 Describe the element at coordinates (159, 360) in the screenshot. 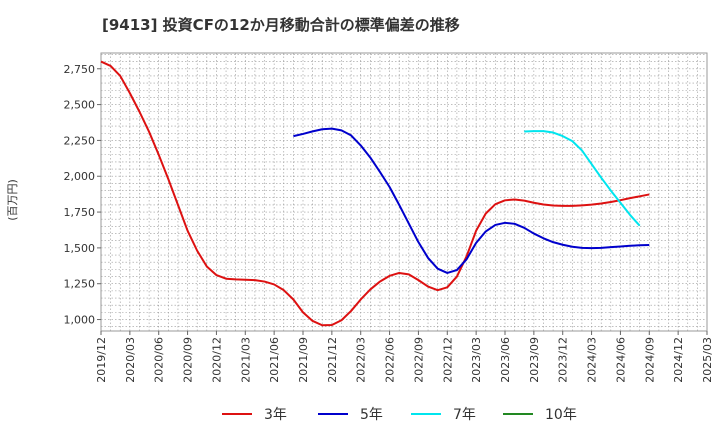

I see `x-tick-label: 2020/06` at that location.